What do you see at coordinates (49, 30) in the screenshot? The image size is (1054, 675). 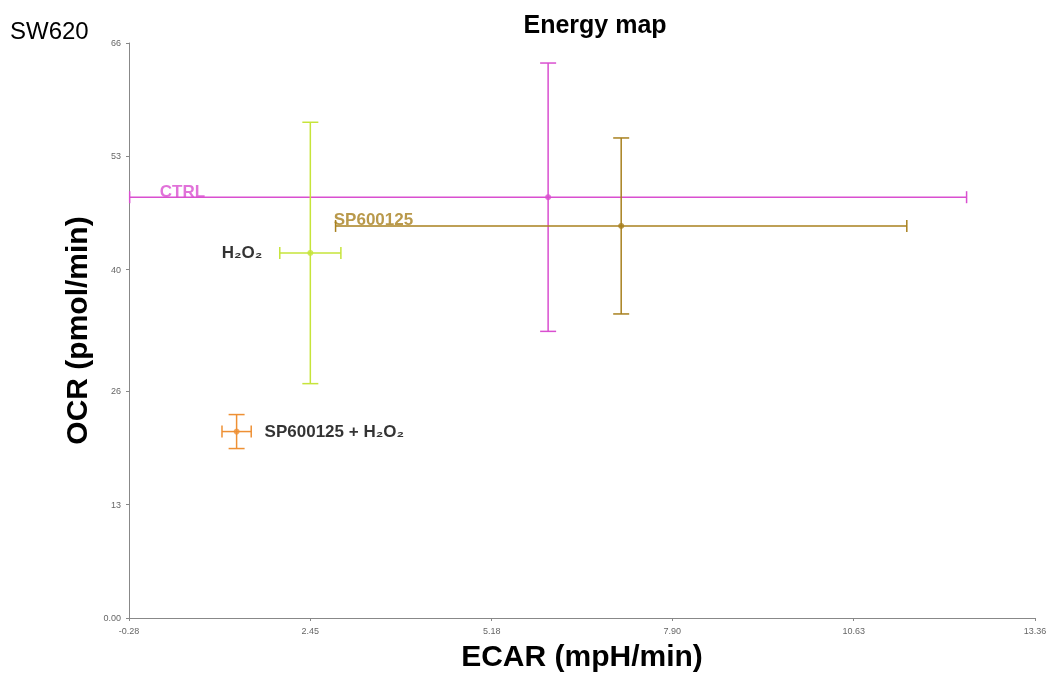 I see `text: SW620` at bounding box center [49, 30].